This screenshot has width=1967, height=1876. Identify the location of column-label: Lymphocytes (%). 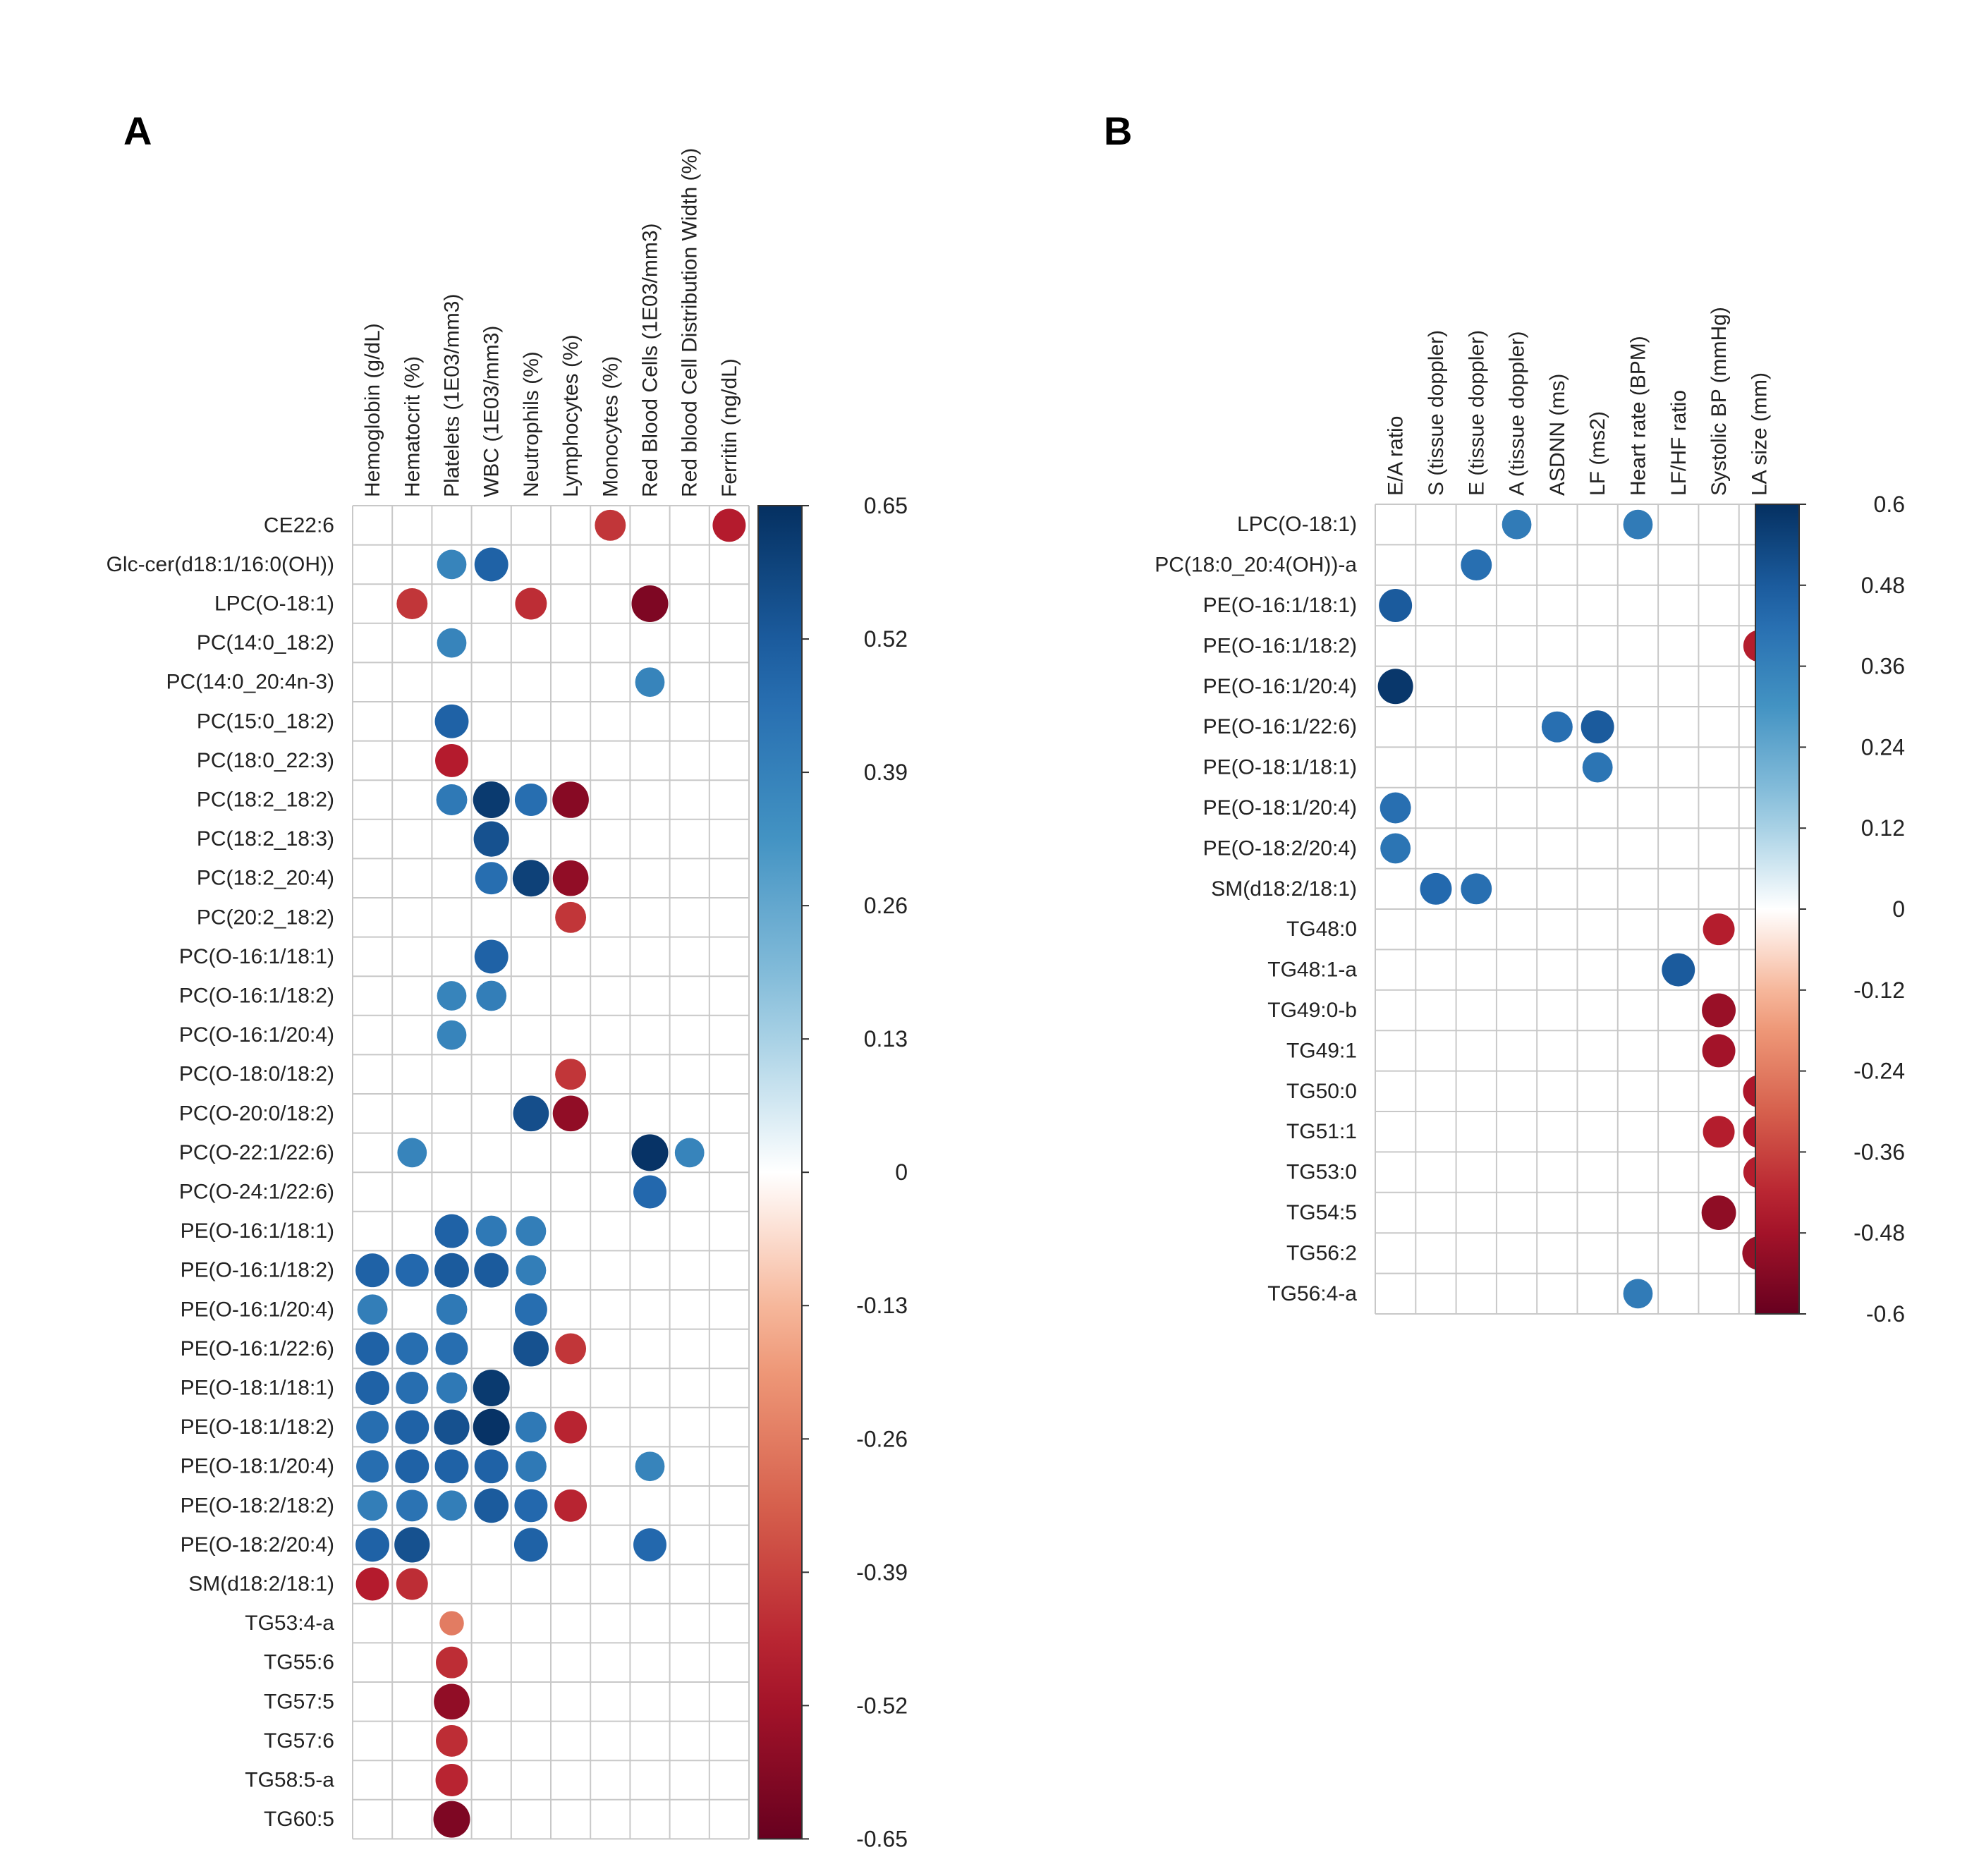
(571, 415).